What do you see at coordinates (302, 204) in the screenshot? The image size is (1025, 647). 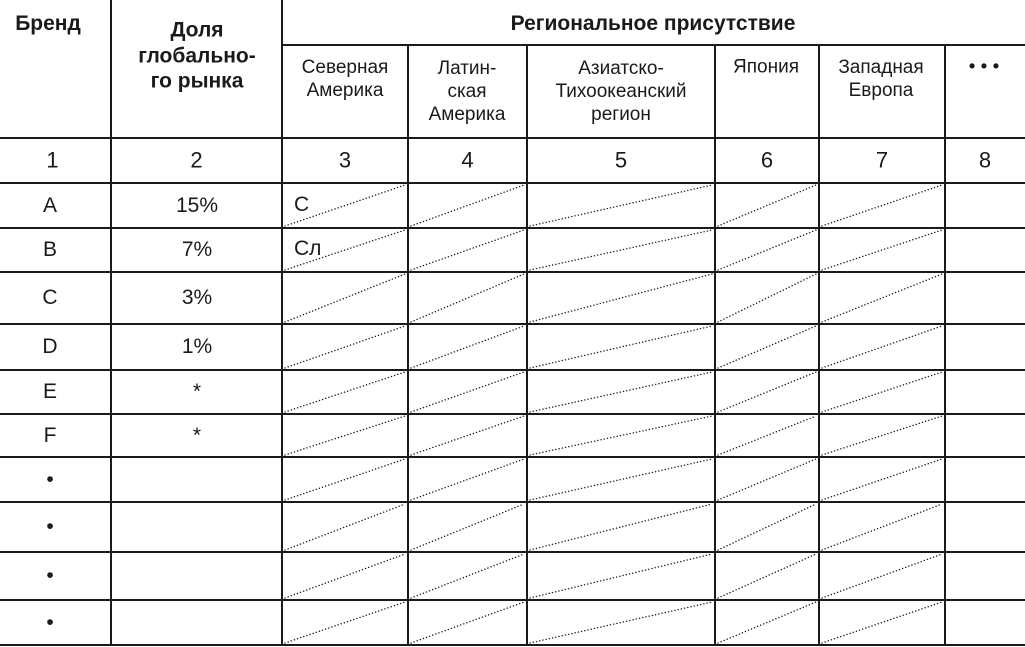 I see `presence-mark: С` at bounding box center [302, 204].